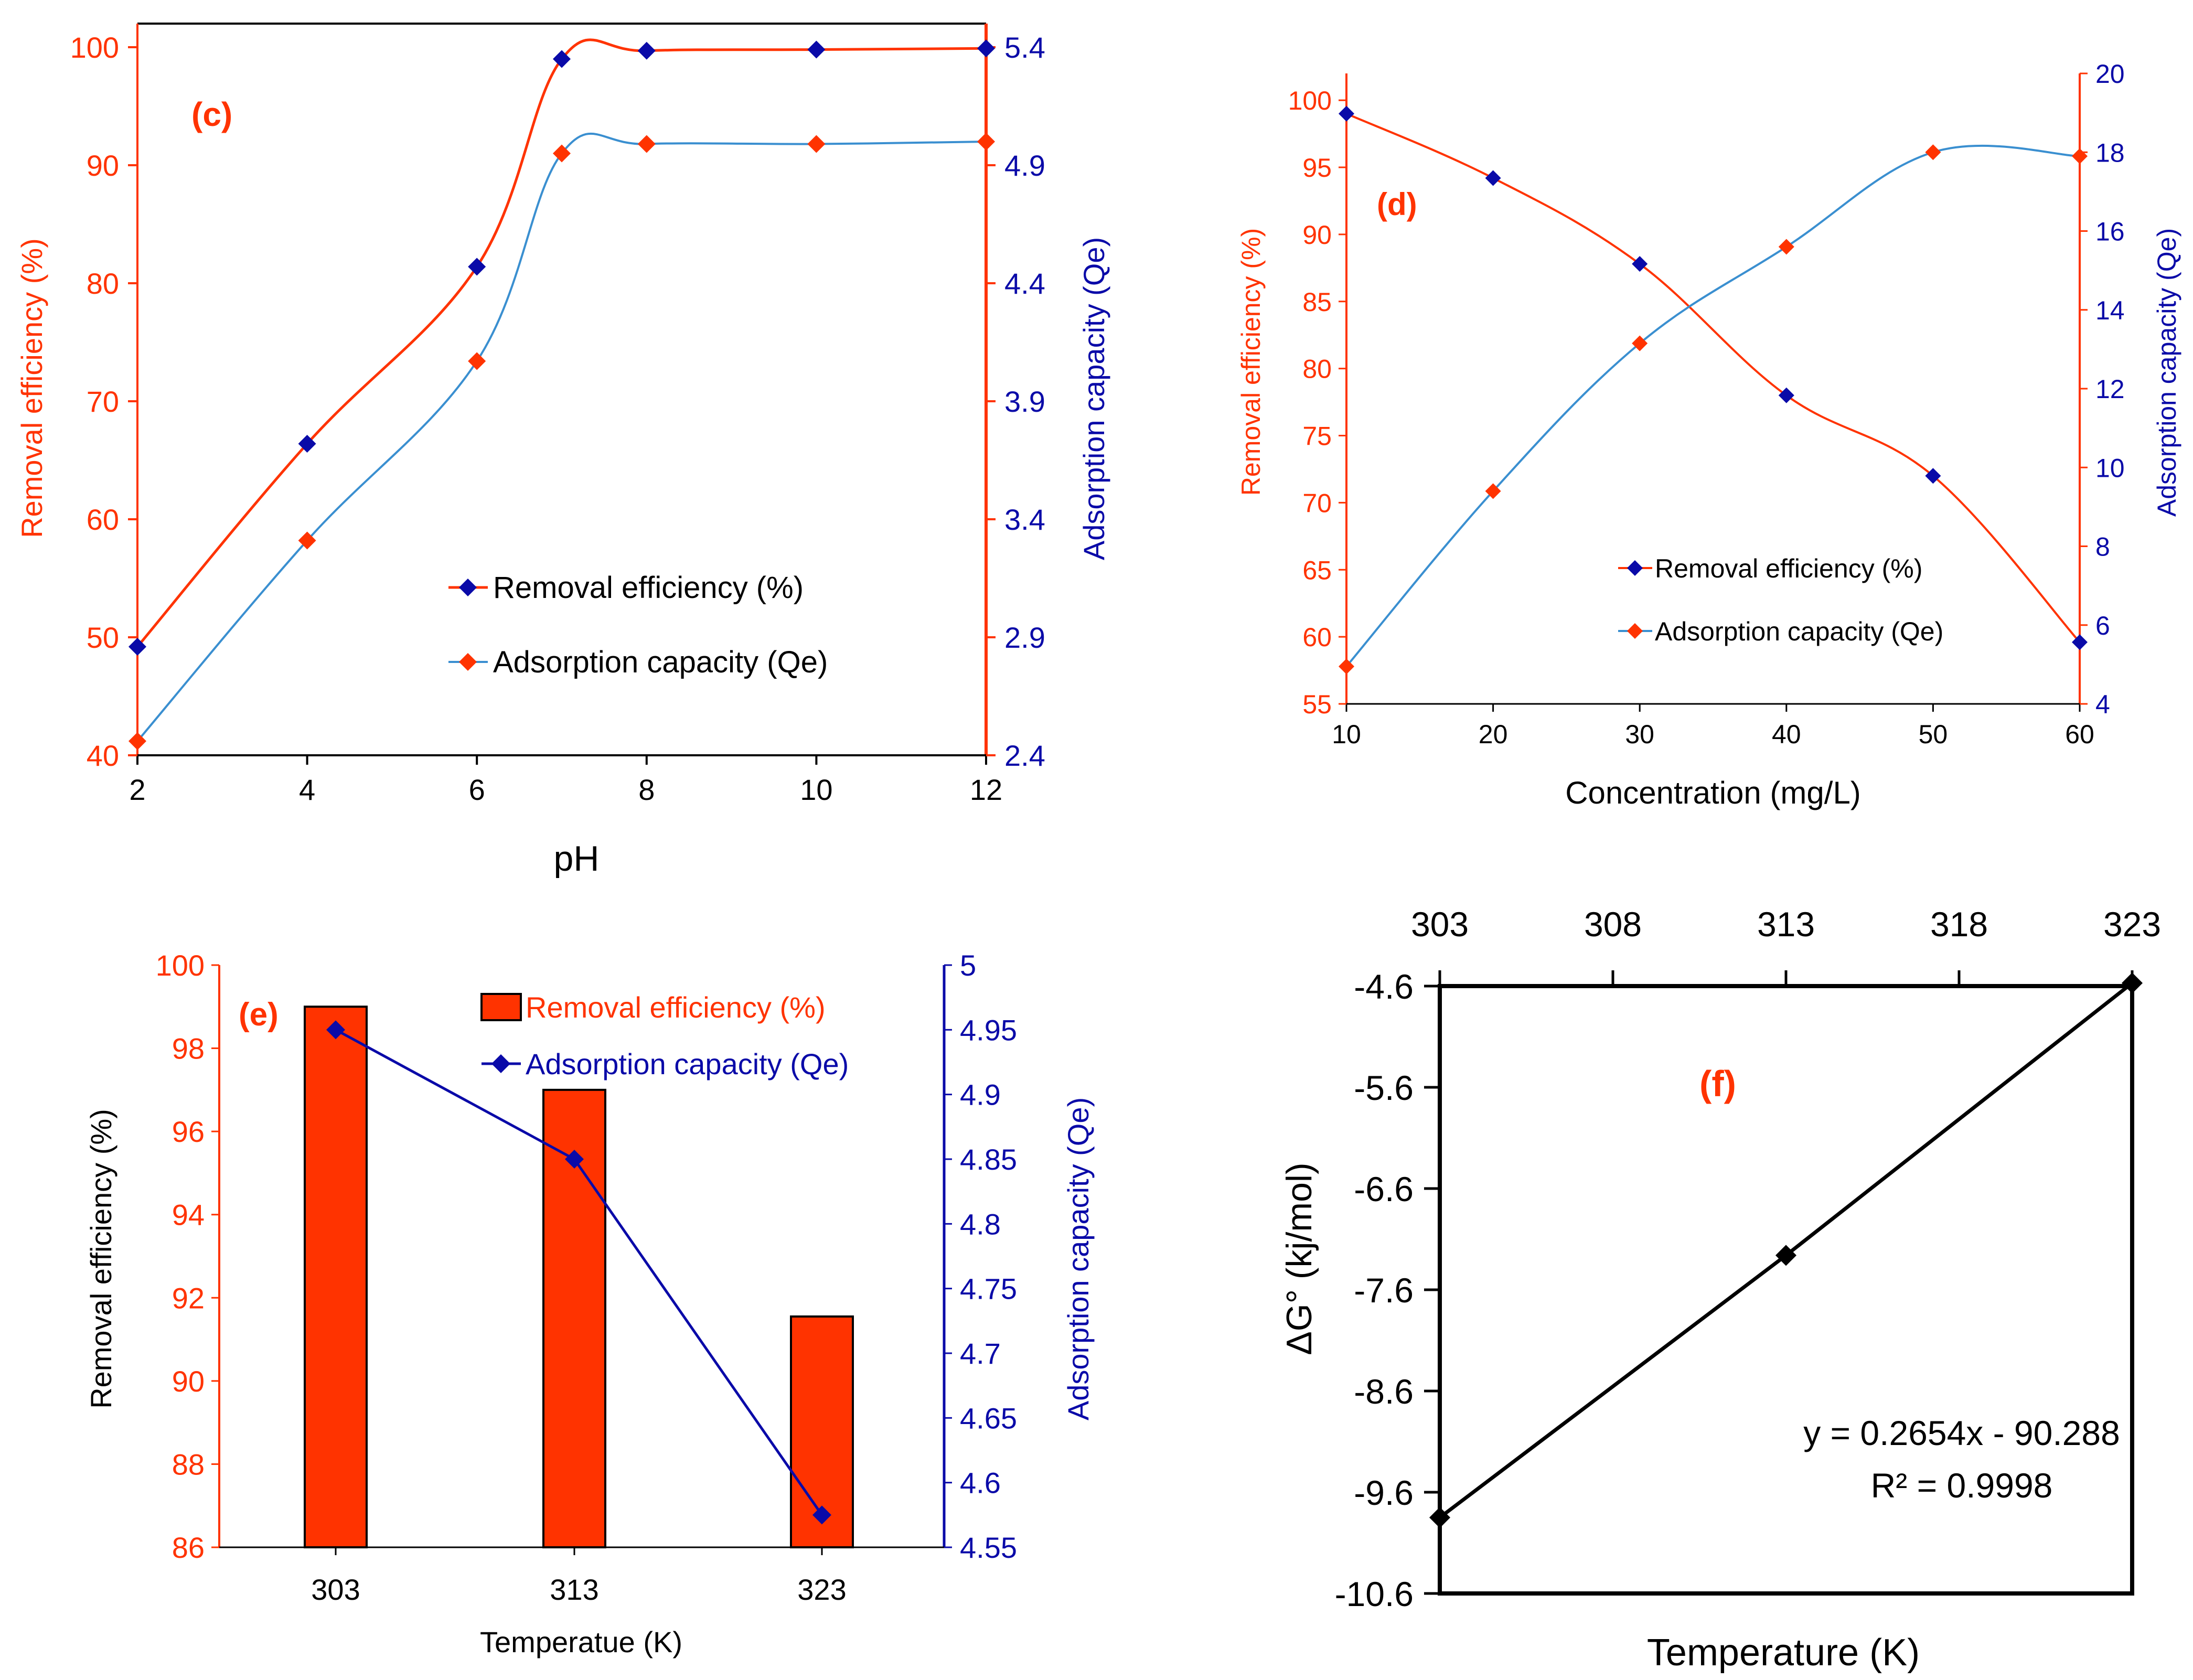 This screenshot has height=1680, width=2193. Describe the element at coordinates (103, 637) in the screenshot. I see `y-tick-label: 50` at that location.